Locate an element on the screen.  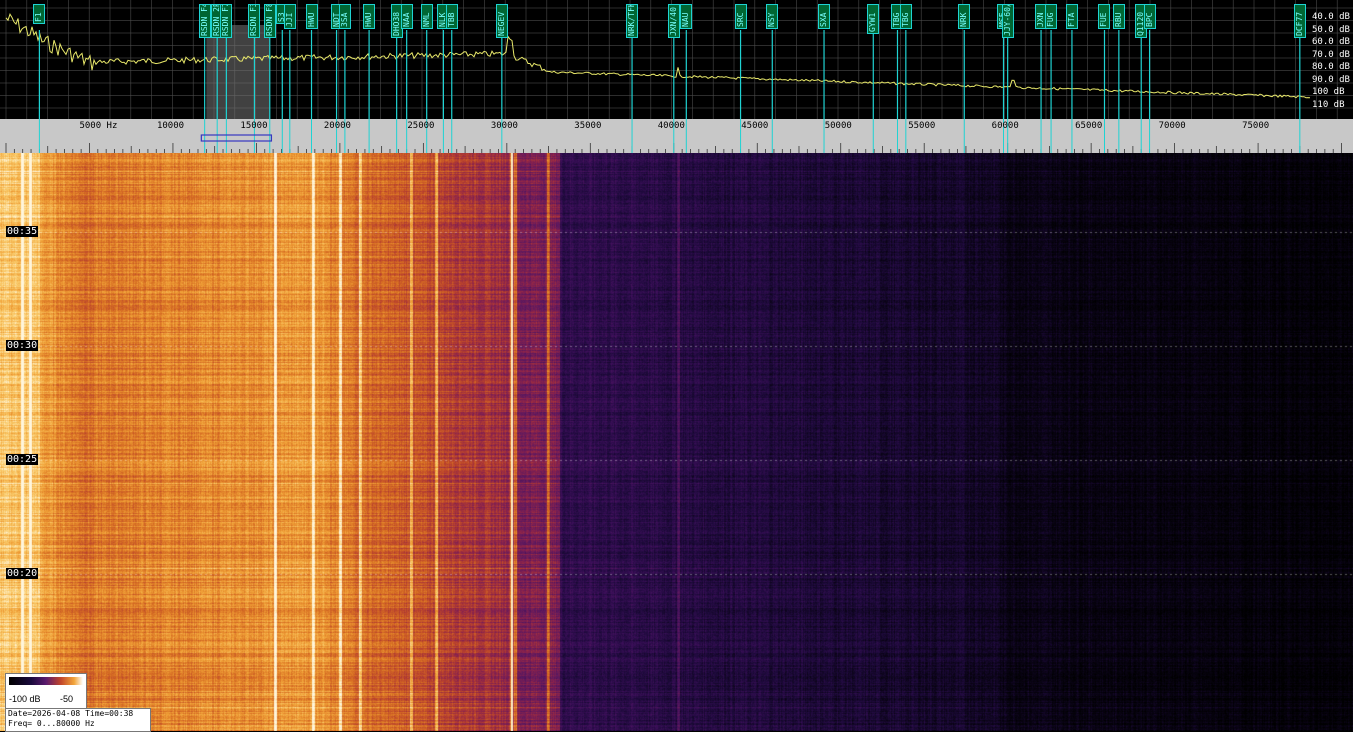
station-marker-label: TBG is located at coordinates (905, 16).